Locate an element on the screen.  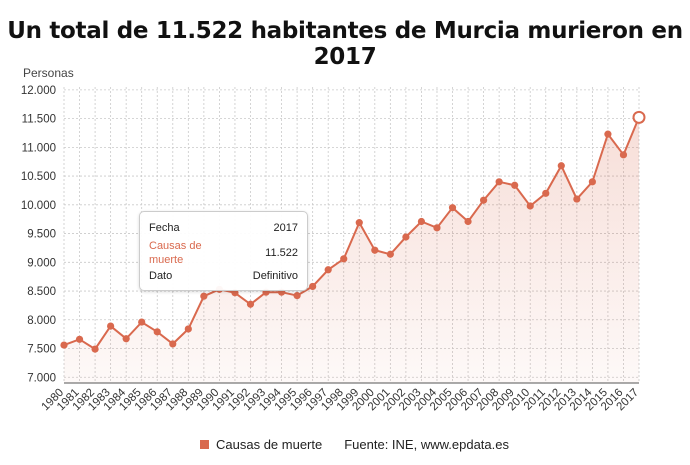
y-tick-label: 7.500 is located at coordinates (41, 350).